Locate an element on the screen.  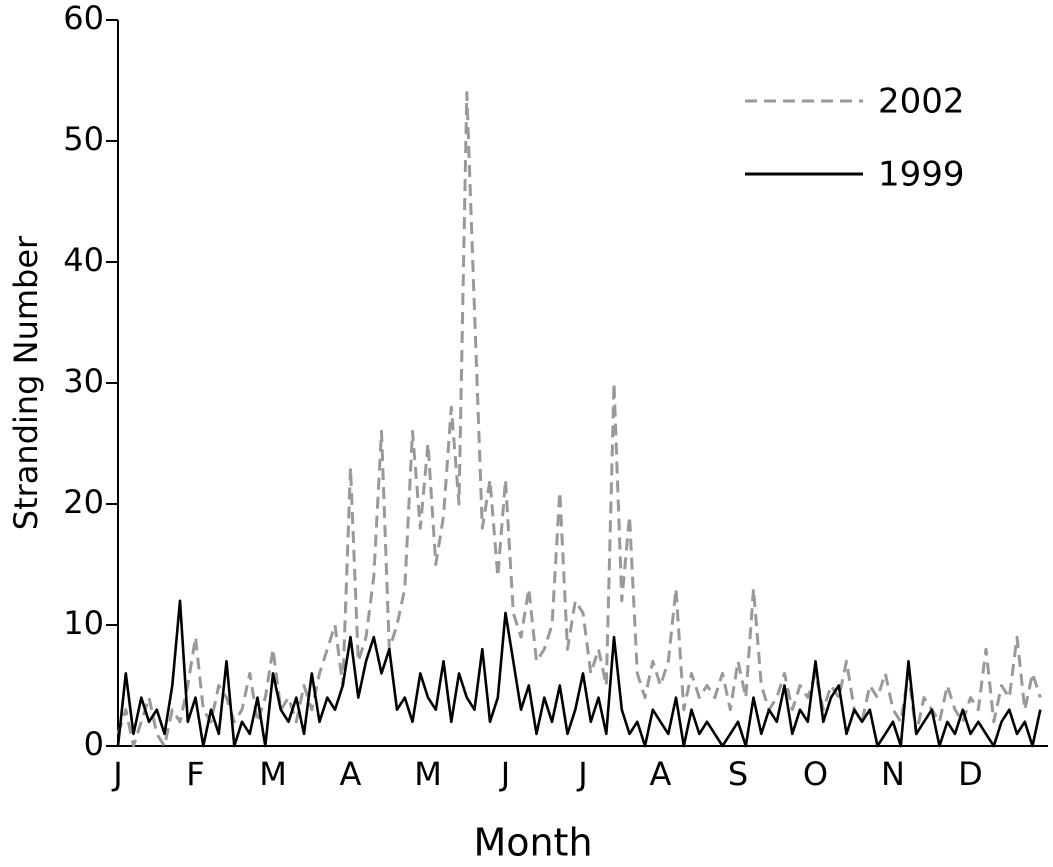
legend-label: 1999 is located at coordinates (921, 175).